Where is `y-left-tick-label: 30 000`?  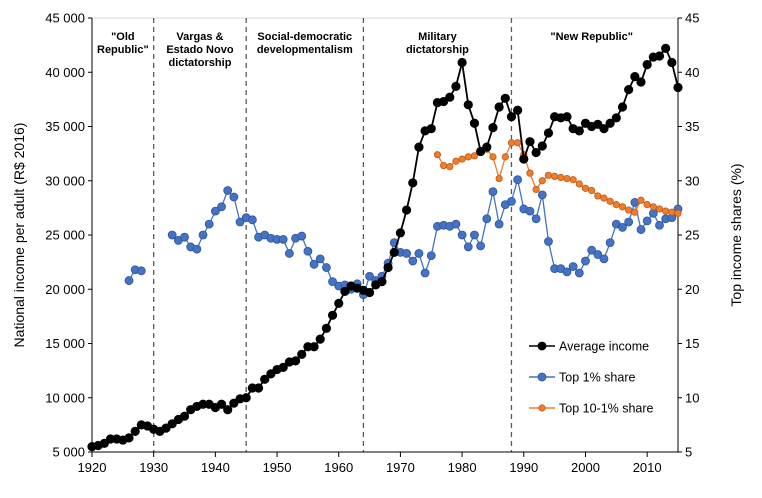
y-left-tick-label: 30 000 is located at coordinates (65, 180).